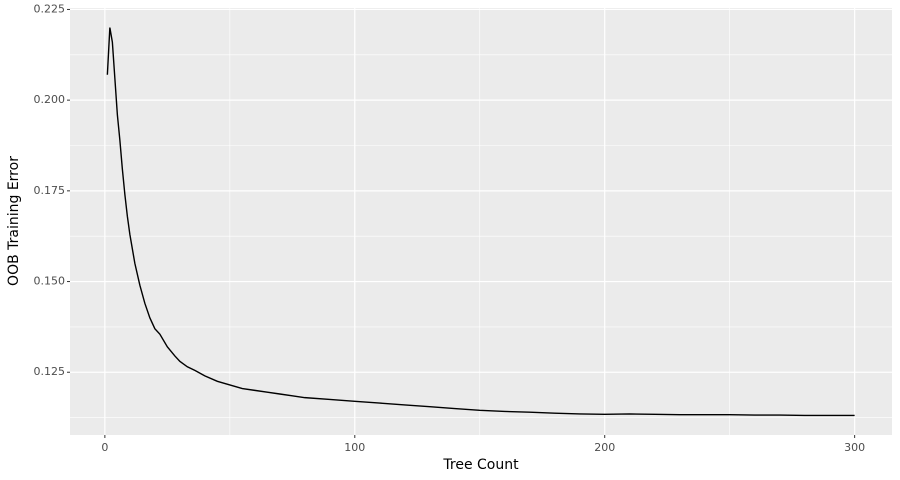 The width and height of the screenshot is (900, 480). What do you see at coordinates (354, 447) in the screenshot?
I see `x-tick-label: 100` at bounding box center [354, 447].